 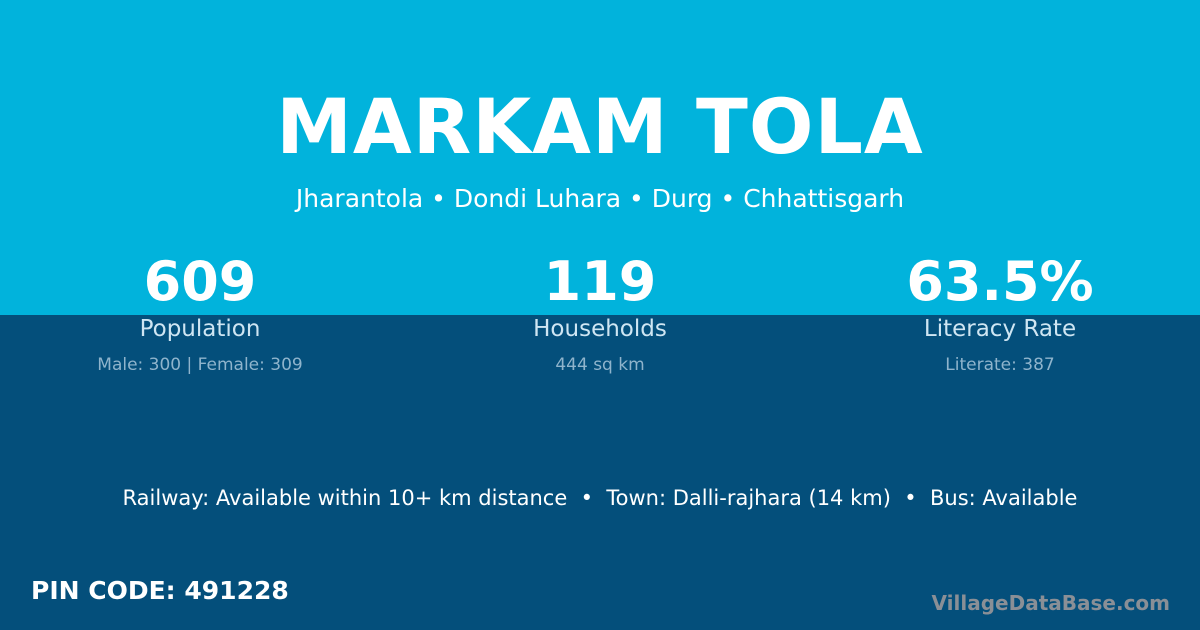 I want to click on households-label: Households, so click(x=600, y=329).